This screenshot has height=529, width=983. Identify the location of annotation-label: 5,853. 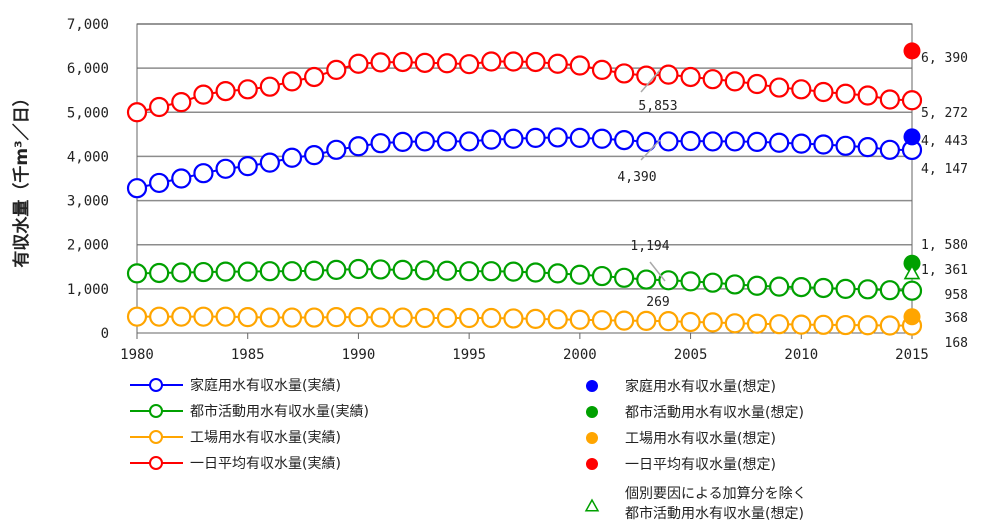
(657, 106).